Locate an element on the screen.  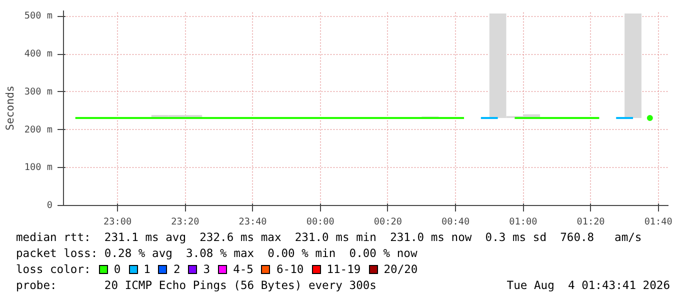
y-axis-title: Seconds is located at coordinates (9, 108).